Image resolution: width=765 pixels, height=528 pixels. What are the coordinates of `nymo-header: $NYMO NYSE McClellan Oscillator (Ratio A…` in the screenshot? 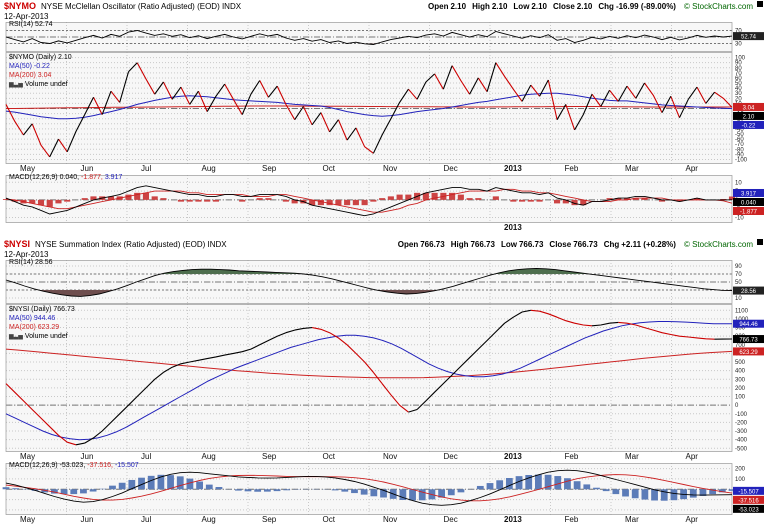 It's located at (382, 6).